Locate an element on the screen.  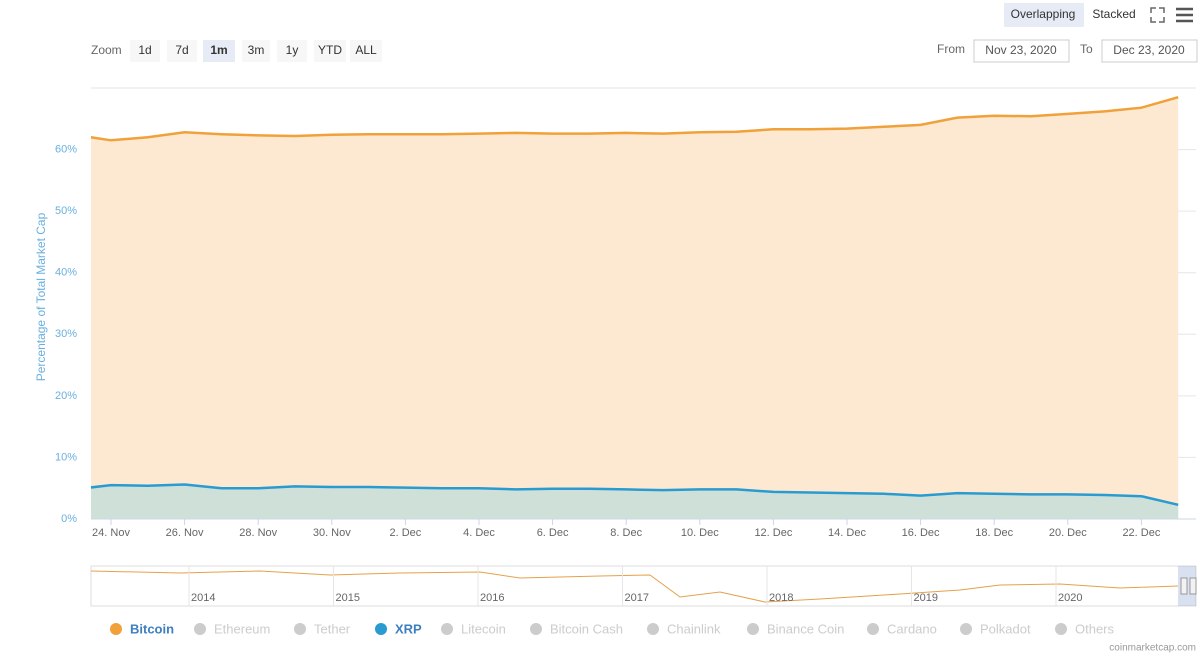
y-tick-label: 60% is located at coordinates (66, 149).